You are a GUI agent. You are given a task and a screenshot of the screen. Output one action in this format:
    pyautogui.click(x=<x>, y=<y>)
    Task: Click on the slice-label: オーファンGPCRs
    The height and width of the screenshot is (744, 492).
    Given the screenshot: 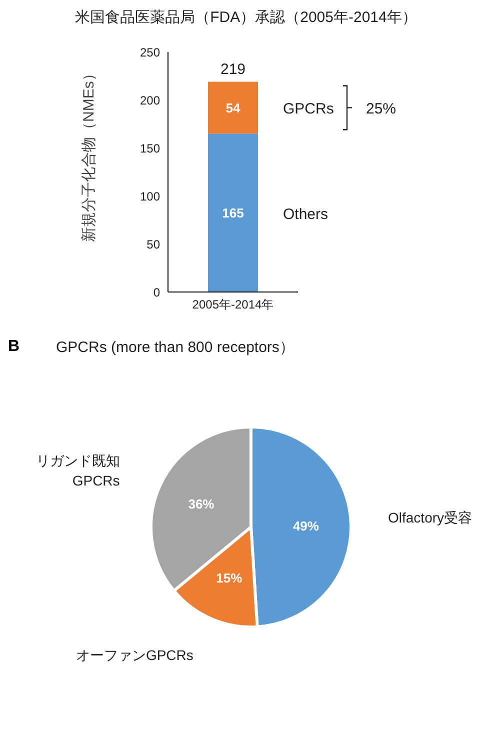 What is the action you would take?
    pyautogui.click(x=135, y=655)
    